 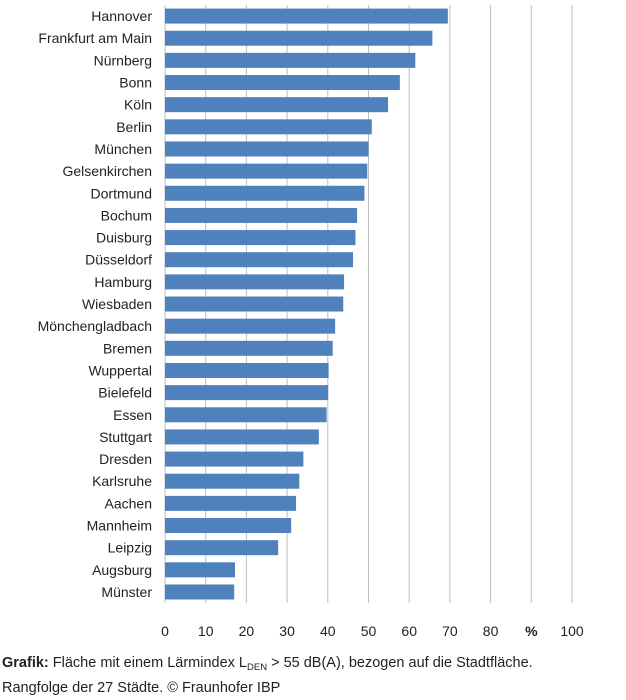 I want to click on caption-subscript: DEN, so click(x=257, y=667).